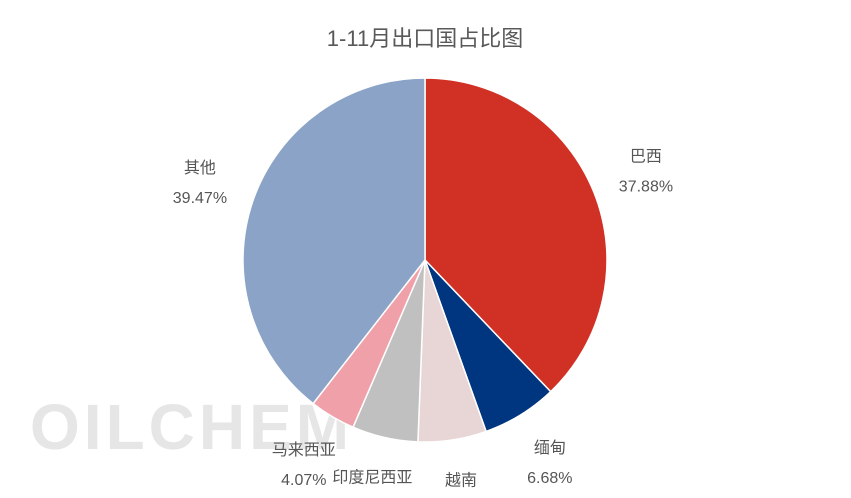  I want to click on value-label: 39.47%, so click(200, 198).